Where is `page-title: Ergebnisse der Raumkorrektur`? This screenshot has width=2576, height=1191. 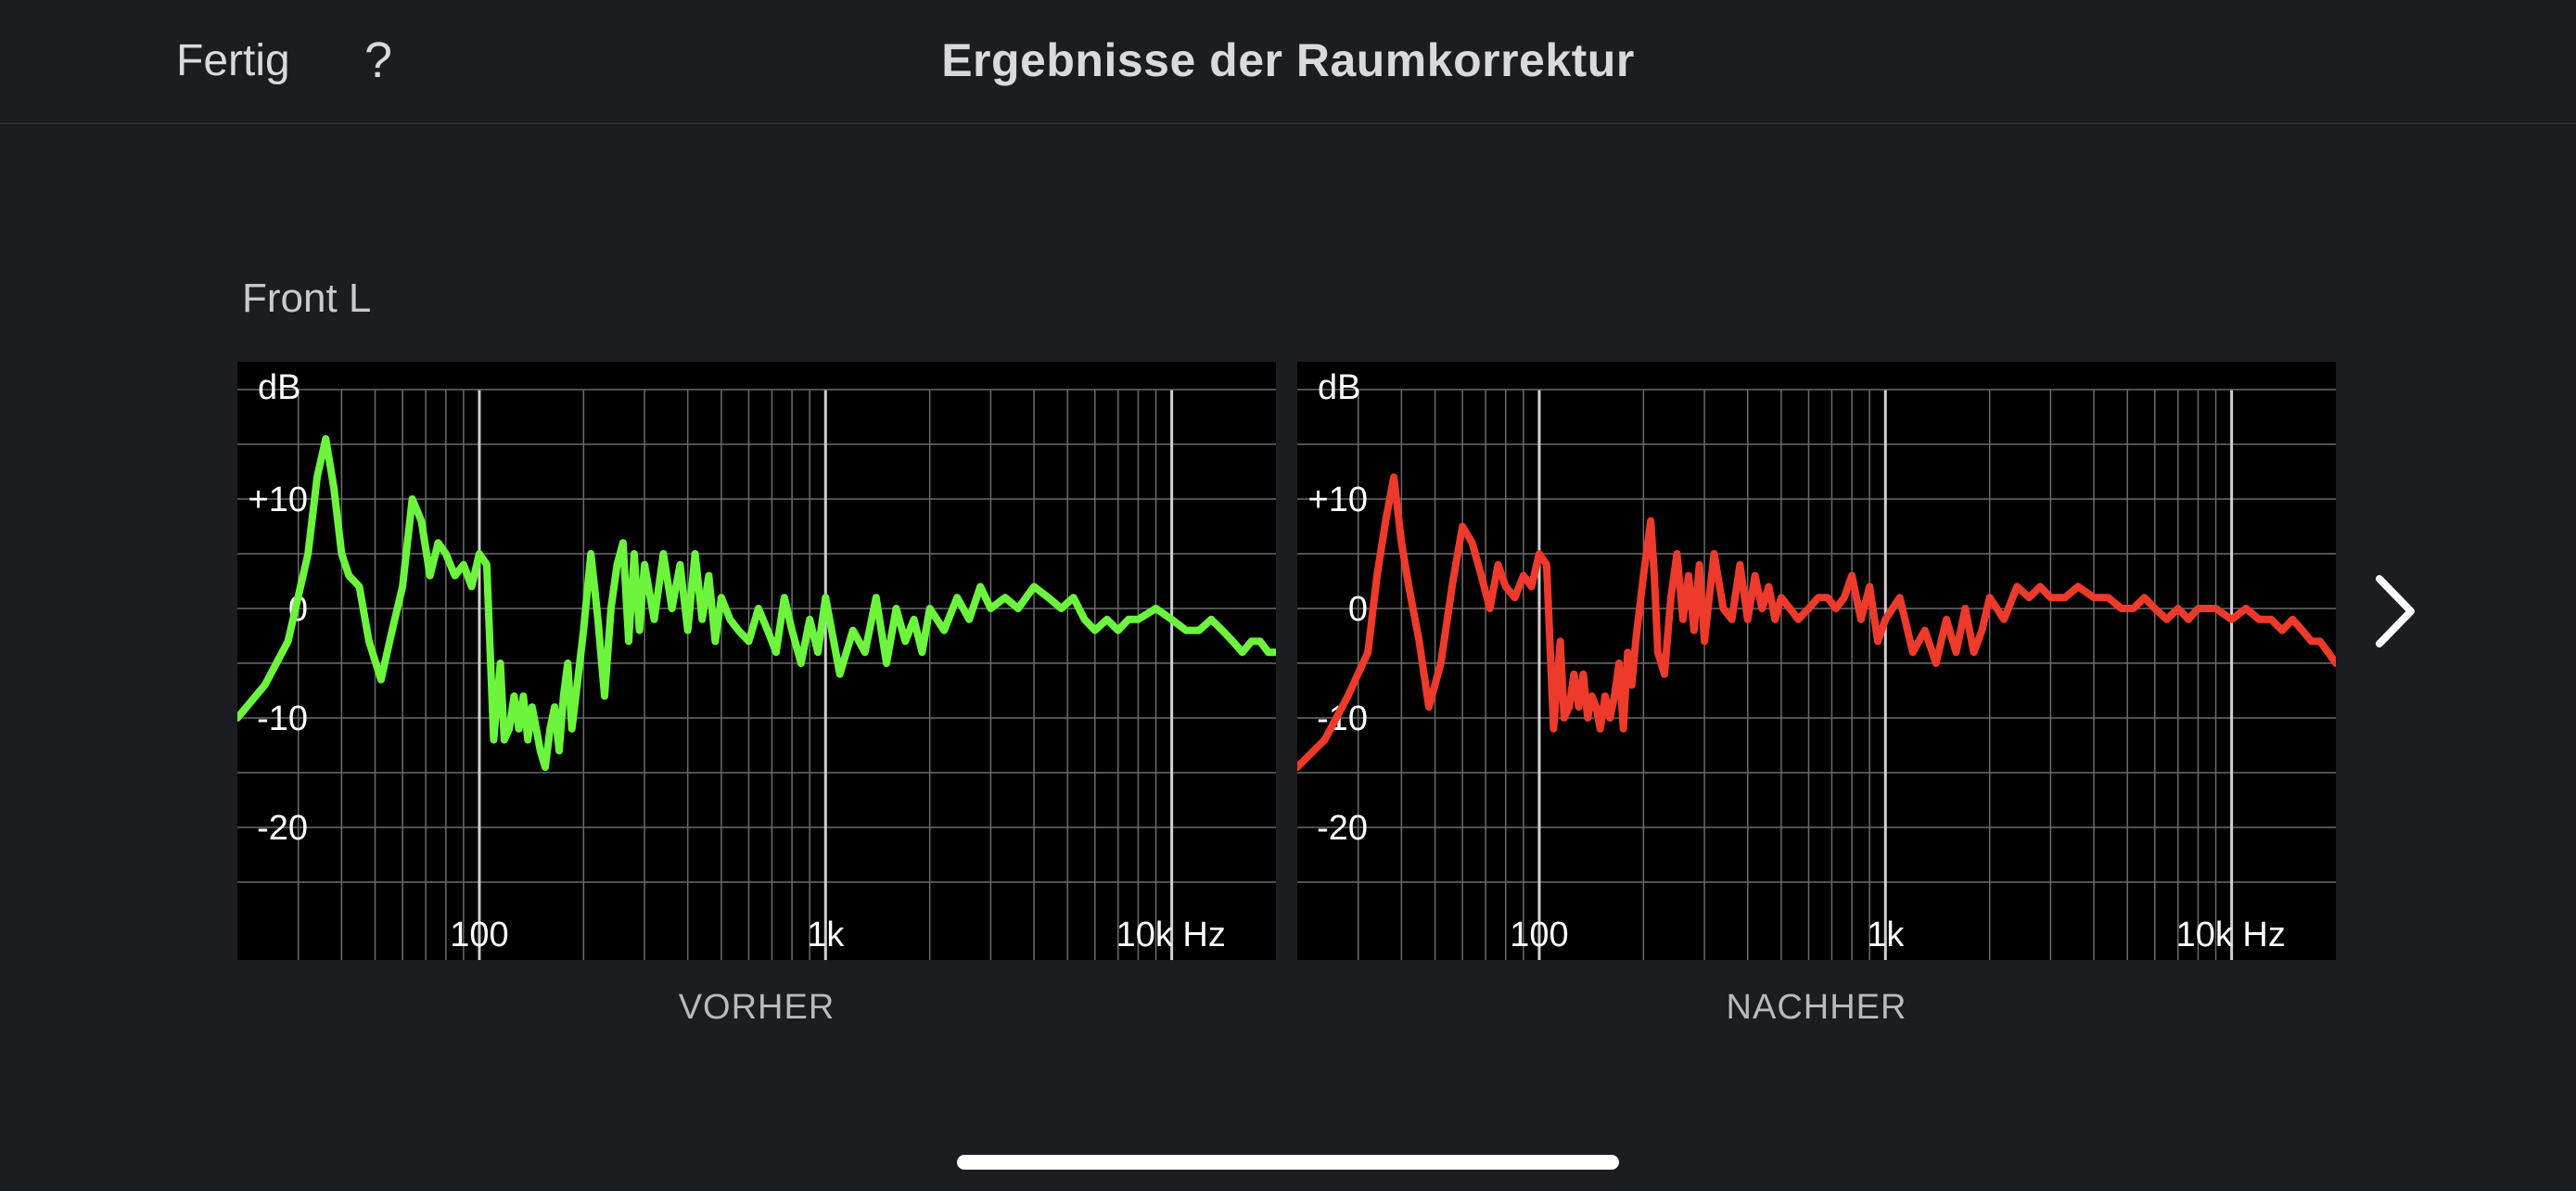
page-title: Ergebnisse der Raumkorrektur is located at coordinates (1288, 60).